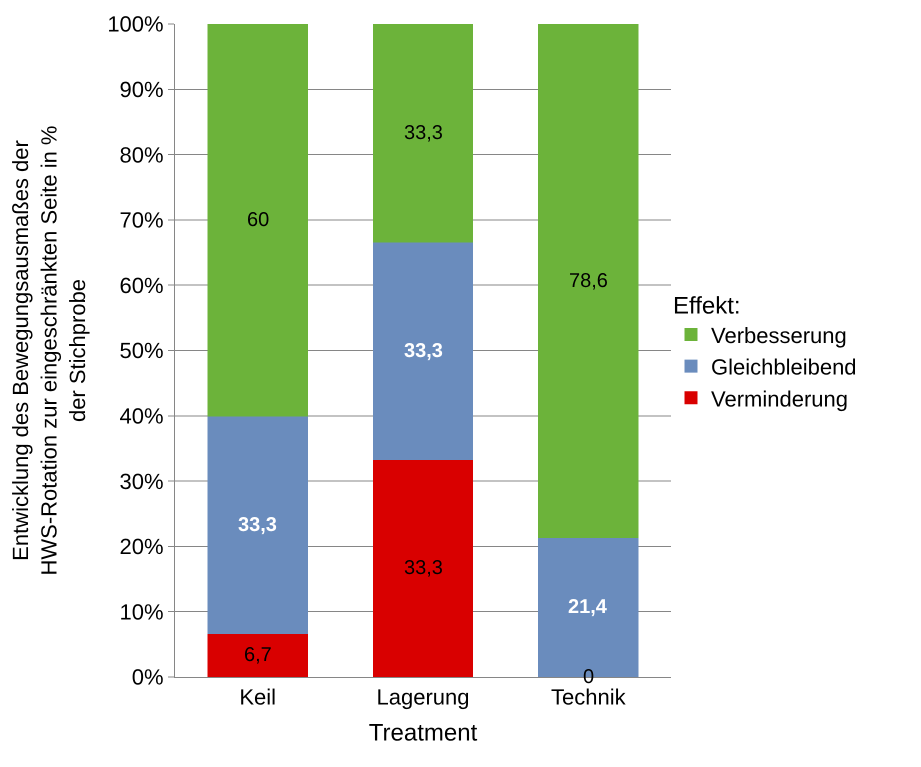 This screenshot has height=767, width=921. What do you see at coordinates (142, 481) in the screenshot?
I see `y-tick-label: 30%` at bounding box center [142, 481].